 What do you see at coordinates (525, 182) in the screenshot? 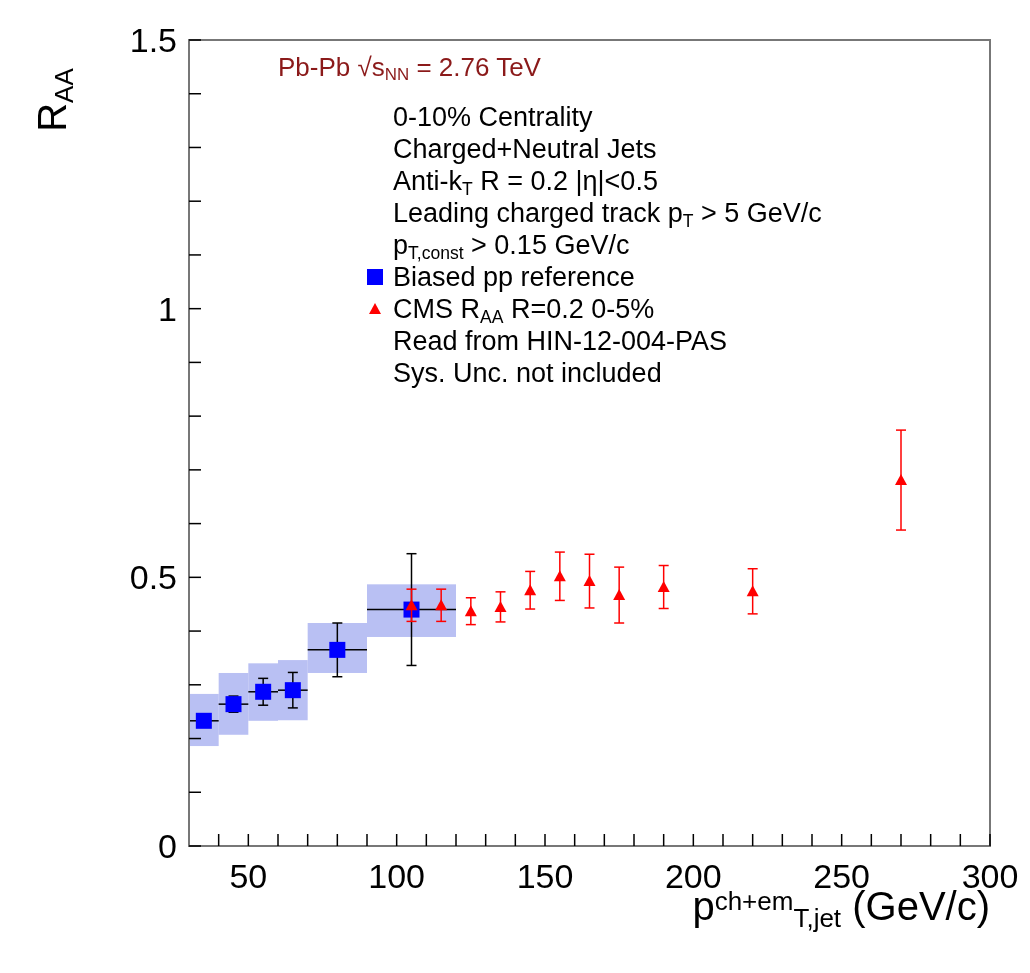
I see `annotation: Anti-k$_{T}$ R = 0.2 |η|<0.5` at bounding box center [525, 182].